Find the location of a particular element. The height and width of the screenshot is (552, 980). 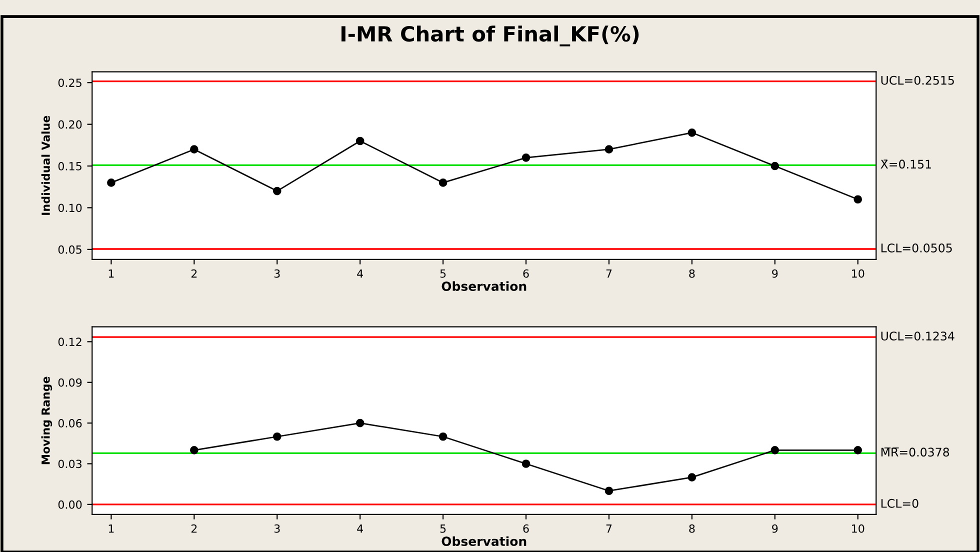

y-tick-label: 0.25 is located at coordinates (70, 82).